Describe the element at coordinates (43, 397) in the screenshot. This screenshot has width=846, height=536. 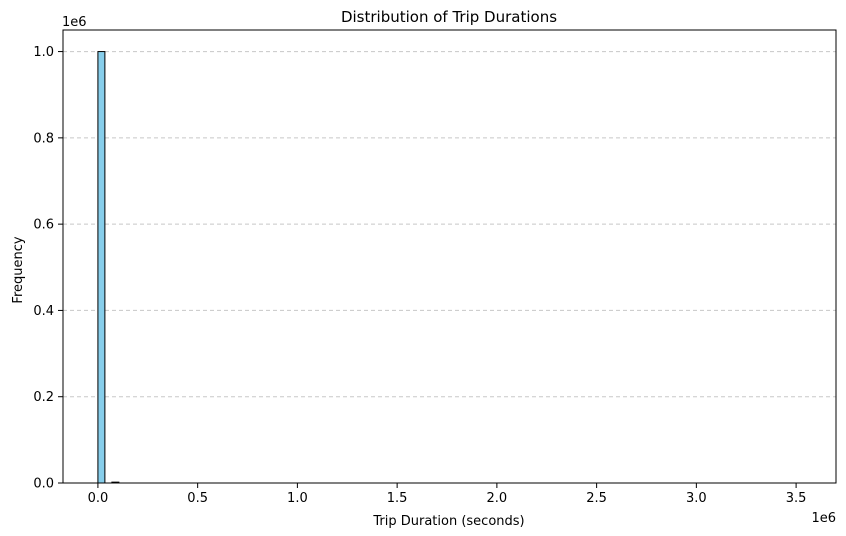
I see `y-tick-label: 0.2` at that location.